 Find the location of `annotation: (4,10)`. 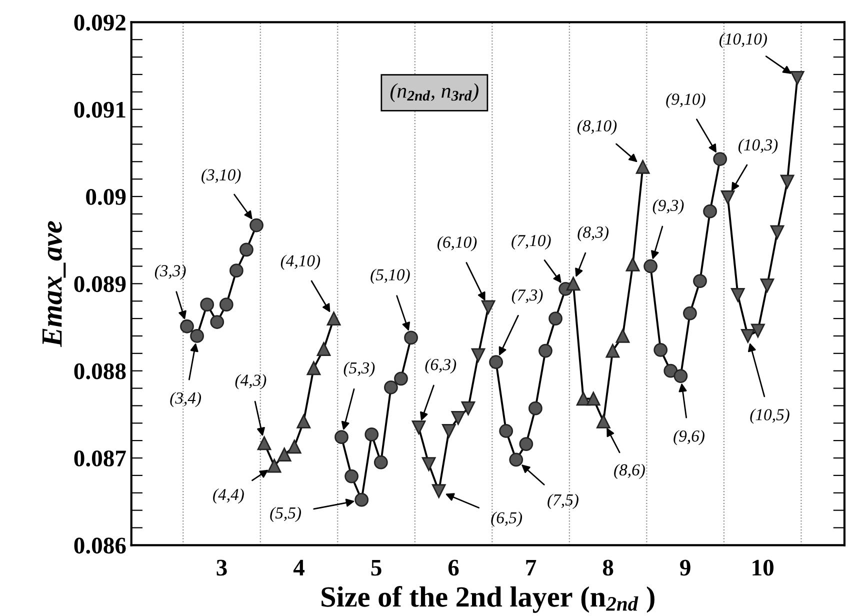

annotation: (4,10) is located at coordinates (300, 262).